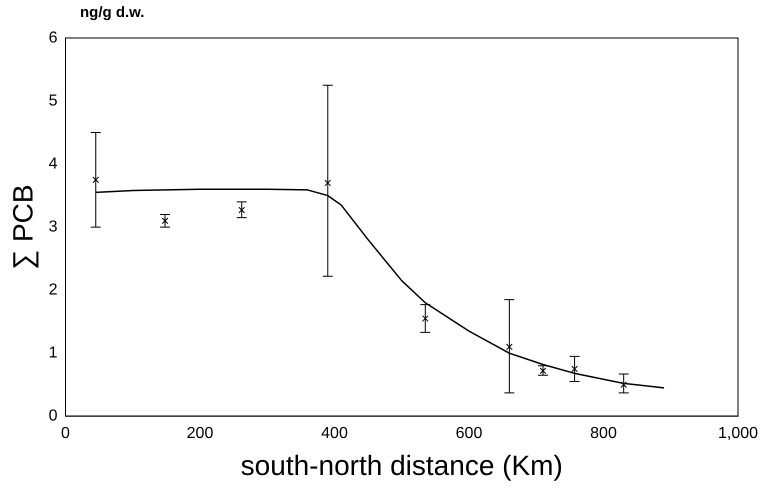 The height and width of the screenshot is (492, 764). Describe the element at coordinates (65, 433) in the screenshot. I see `x-tick-label: 0` at that location.